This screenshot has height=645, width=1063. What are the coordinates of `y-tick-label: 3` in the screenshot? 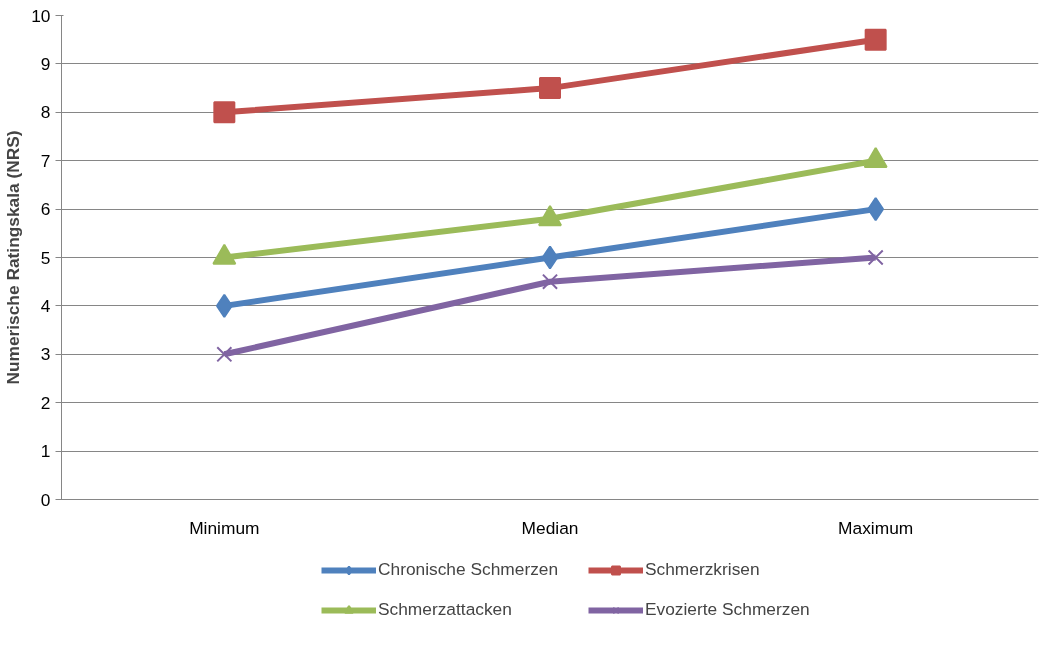 It's located at (45, 354).